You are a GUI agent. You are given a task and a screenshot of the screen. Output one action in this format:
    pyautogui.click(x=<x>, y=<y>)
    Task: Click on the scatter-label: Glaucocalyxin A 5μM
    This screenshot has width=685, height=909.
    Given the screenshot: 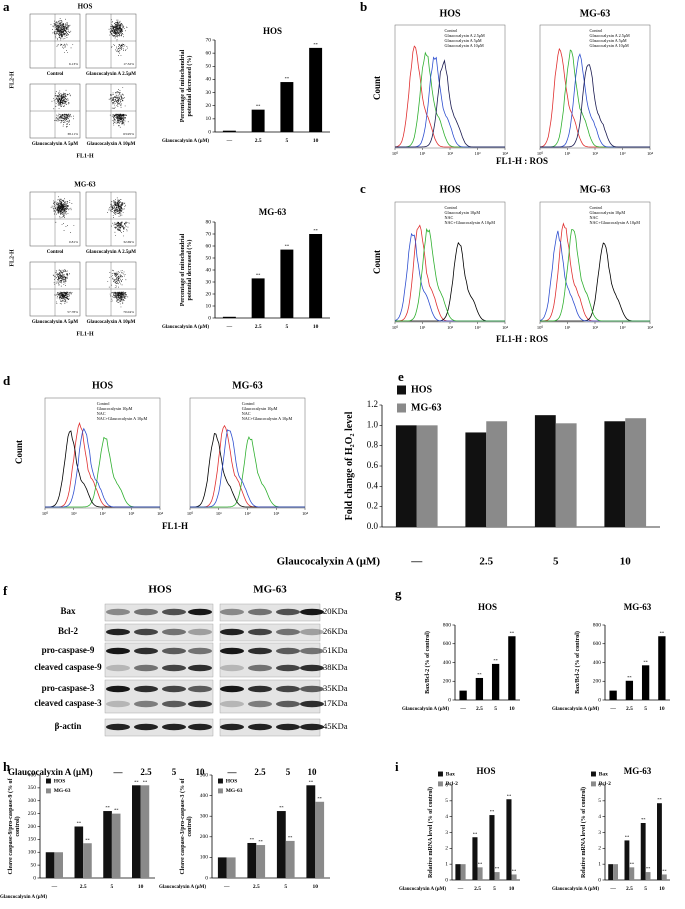 What is the action you would take?
    pyautogui.click(x=55, y=144)
    